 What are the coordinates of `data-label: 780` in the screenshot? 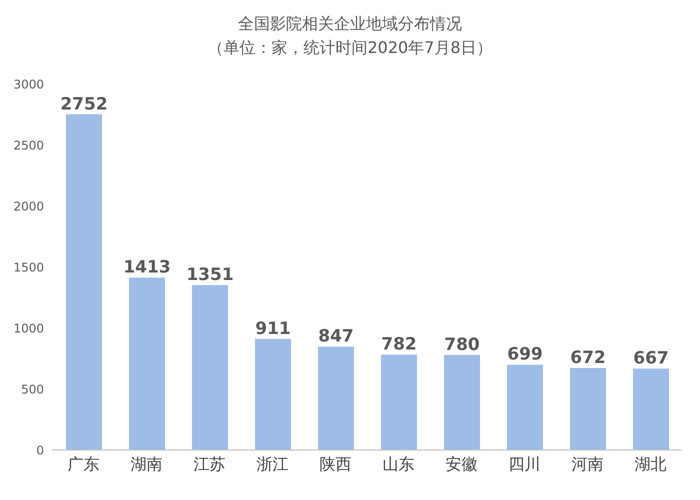 It's located at (462, 344).